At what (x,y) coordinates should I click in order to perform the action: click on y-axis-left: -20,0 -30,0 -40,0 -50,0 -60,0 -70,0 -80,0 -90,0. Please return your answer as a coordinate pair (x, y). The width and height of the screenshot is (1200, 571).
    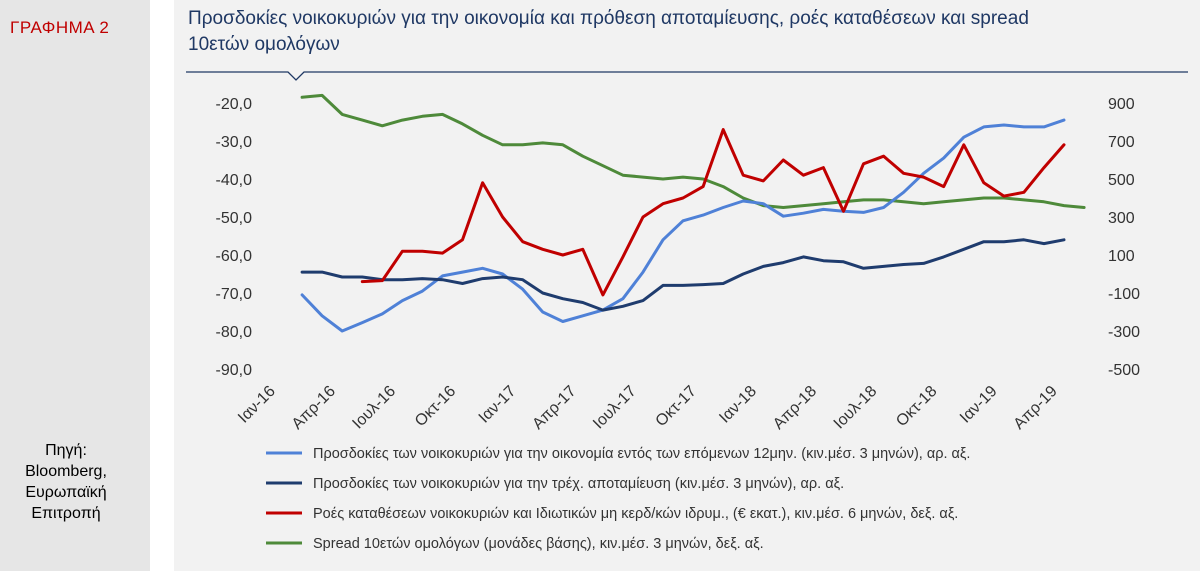
    Looking at the image, I should click on (234, 237).